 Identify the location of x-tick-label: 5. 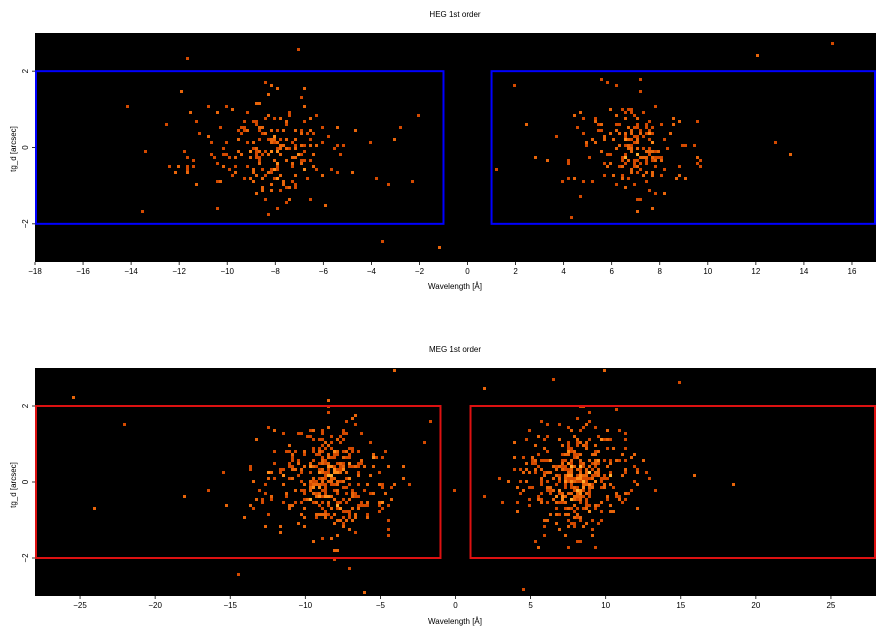
(530, 605).